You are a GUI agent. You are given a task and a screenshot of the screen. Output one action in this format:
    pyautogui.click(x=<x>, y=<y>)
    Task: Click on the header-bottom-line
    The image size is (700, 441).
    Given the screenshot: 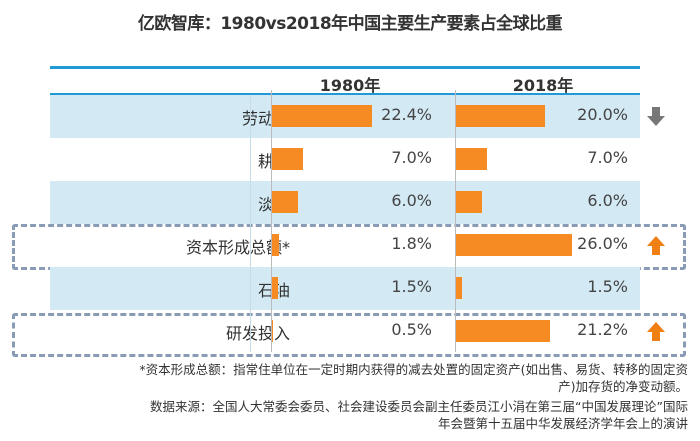 What is the action you would take?
    pyautogui.click(x=345, y=94)
    